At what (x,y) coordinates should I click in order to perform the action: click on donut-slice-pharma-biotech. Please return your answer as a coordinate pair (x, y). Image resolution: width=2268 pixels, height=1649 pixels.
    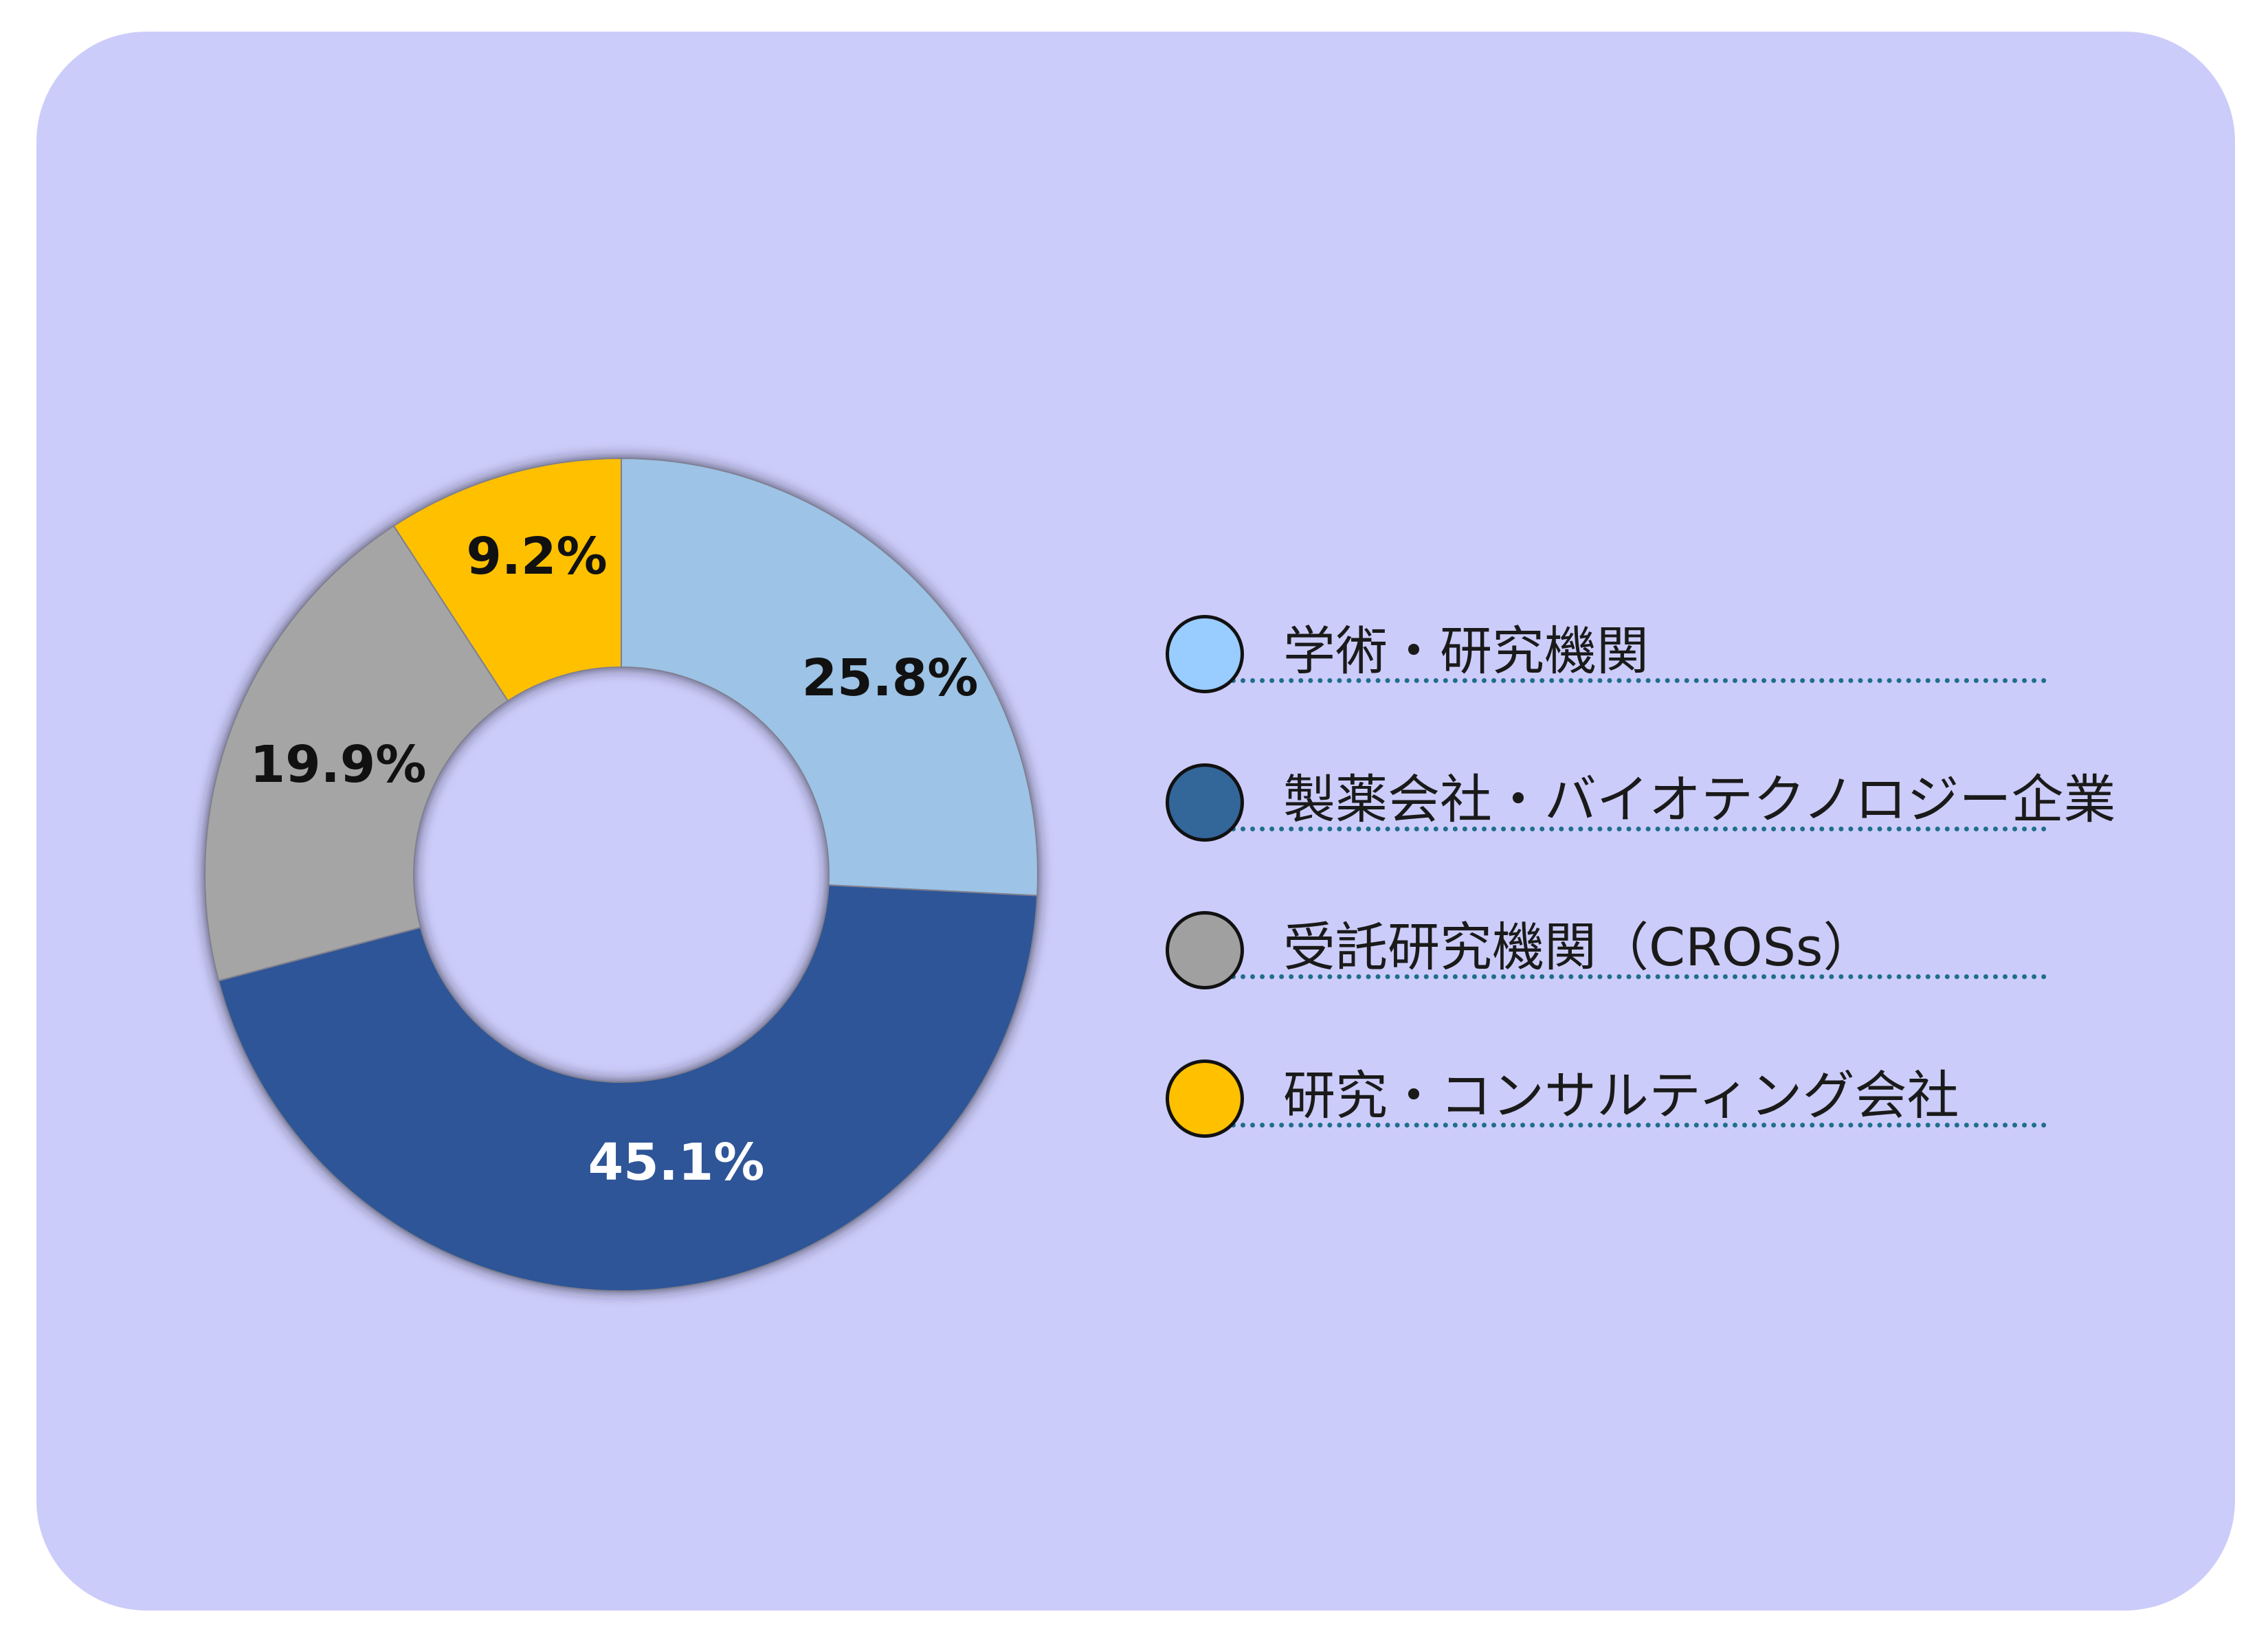
    Looking at the image, I should click on (627, 1088).